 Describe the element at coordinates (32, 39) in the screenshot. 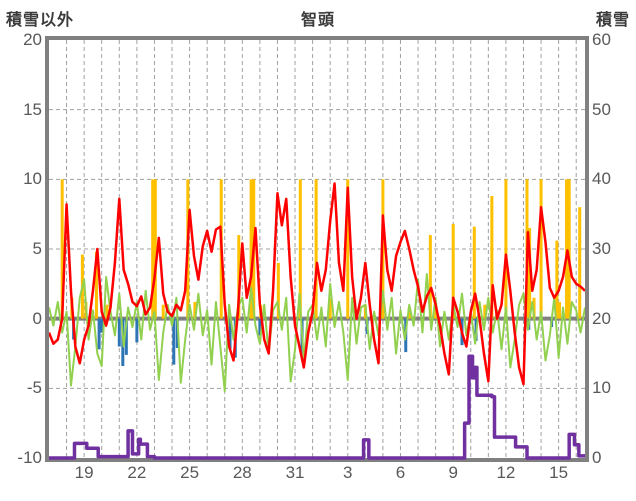

I see `left-axis-tick: 20` at that location.